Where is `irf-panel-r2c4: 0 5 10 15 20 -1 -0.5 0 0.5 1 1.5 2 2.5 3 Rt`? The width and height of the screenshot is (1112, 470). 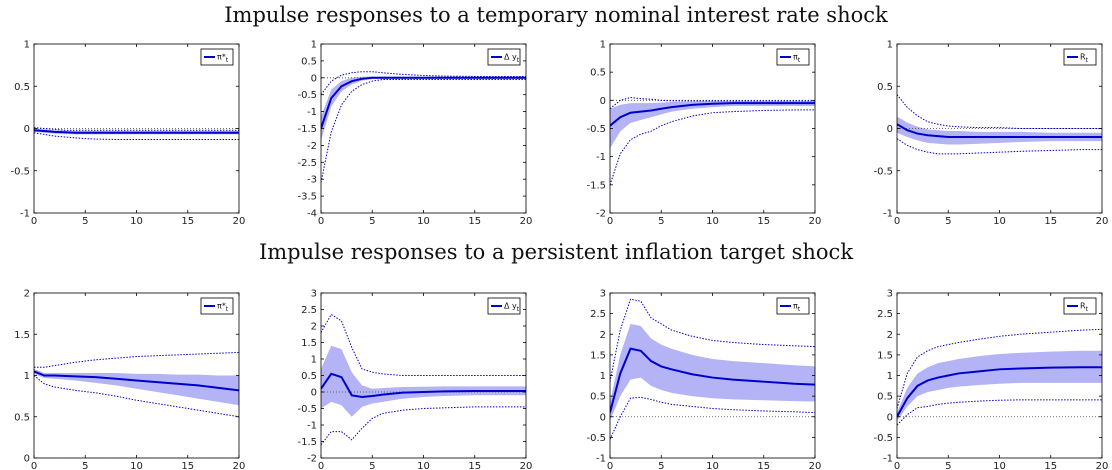
irf-panel-r2c4: 0 5 10 15 20 -1 -0.5 0 0.5 1 1.5 2 2.5 3 Rt is located at coordinates (990, 379).